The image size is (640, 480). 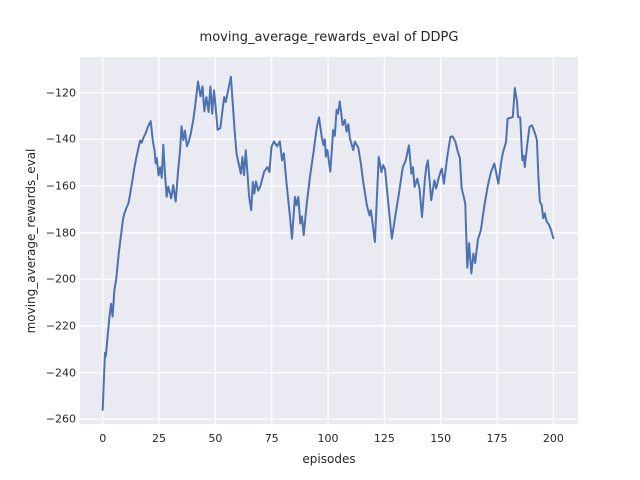 I want to click on x-tick-label: 200, so click(x=553, y=438).